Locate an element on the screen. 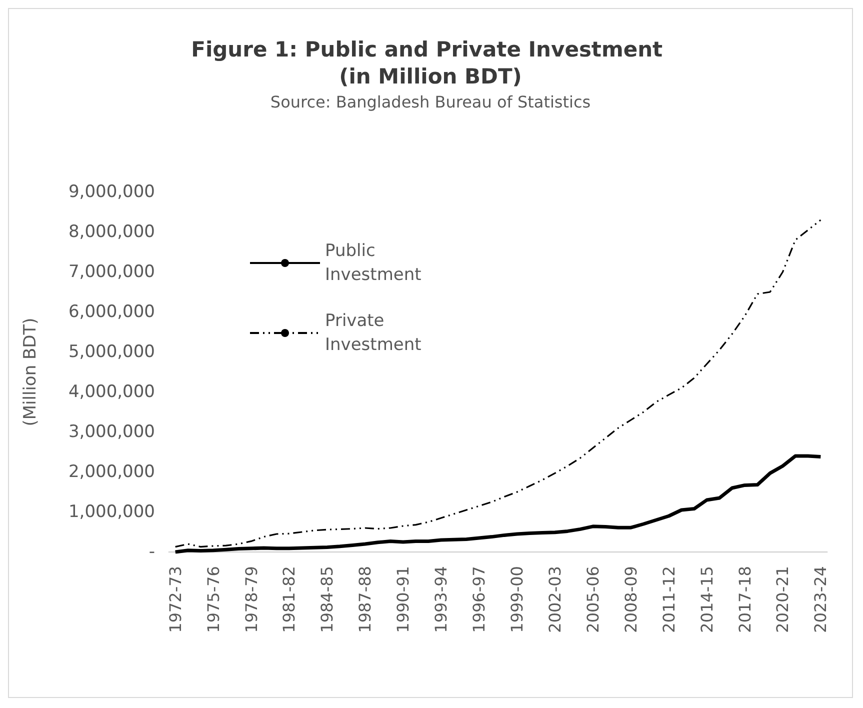 The width and height of the screenshot is (863, 708). y-tick-label: 1,000,000 is located at coordinates (111, 512).